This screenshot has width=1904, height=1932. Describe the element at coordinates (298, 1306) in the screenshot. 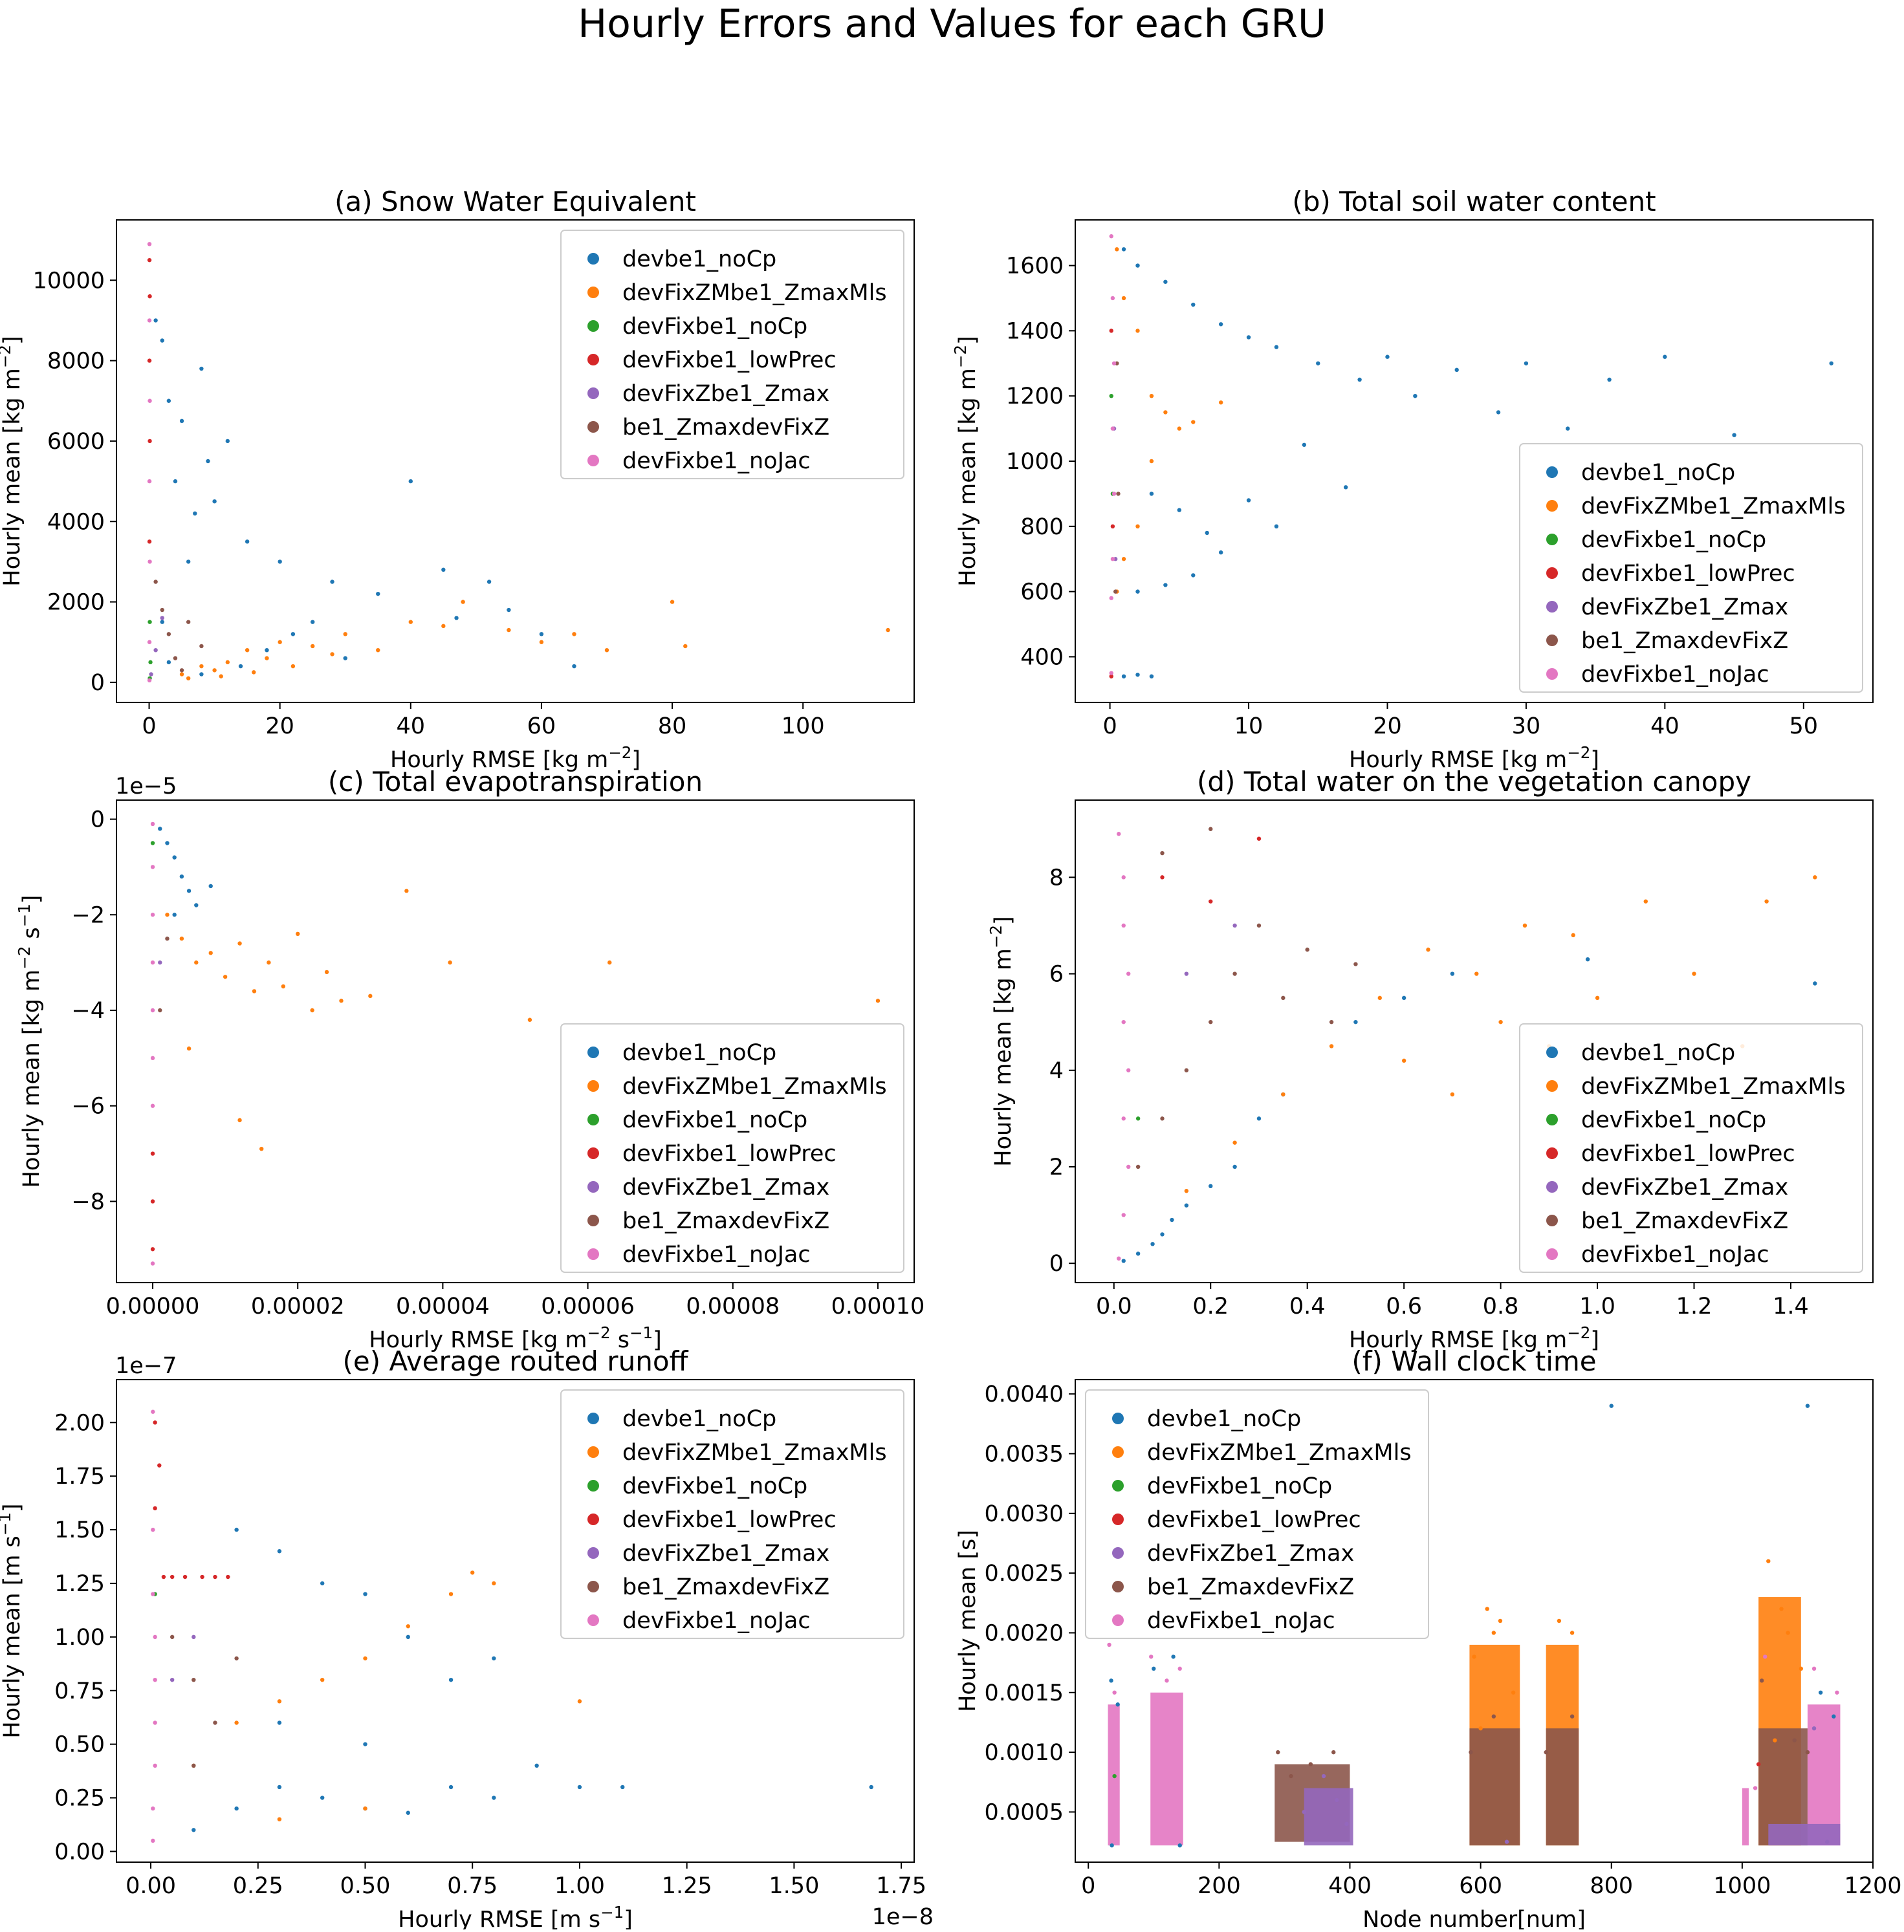

I see `x-tick-label: 0.00002` at that location.